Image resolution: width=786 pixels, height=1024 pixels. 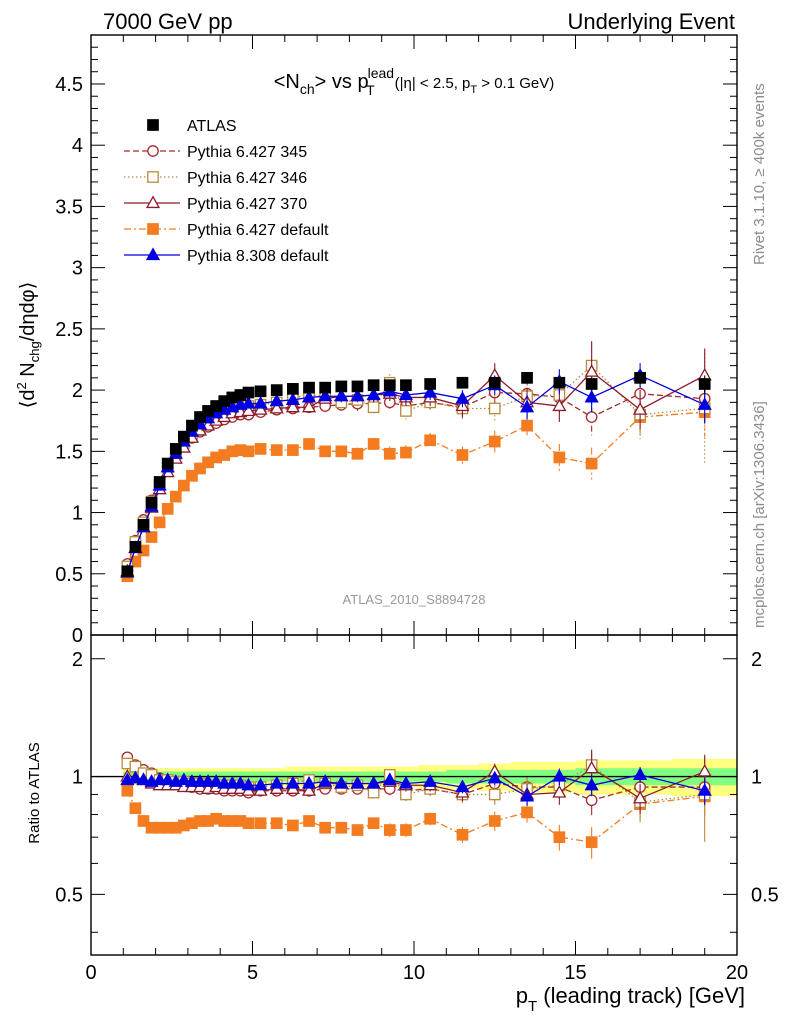 I want to click on rivet-version-label: Rivet 3.1.10, ≥ 400k events, so click(x=759, y=174).